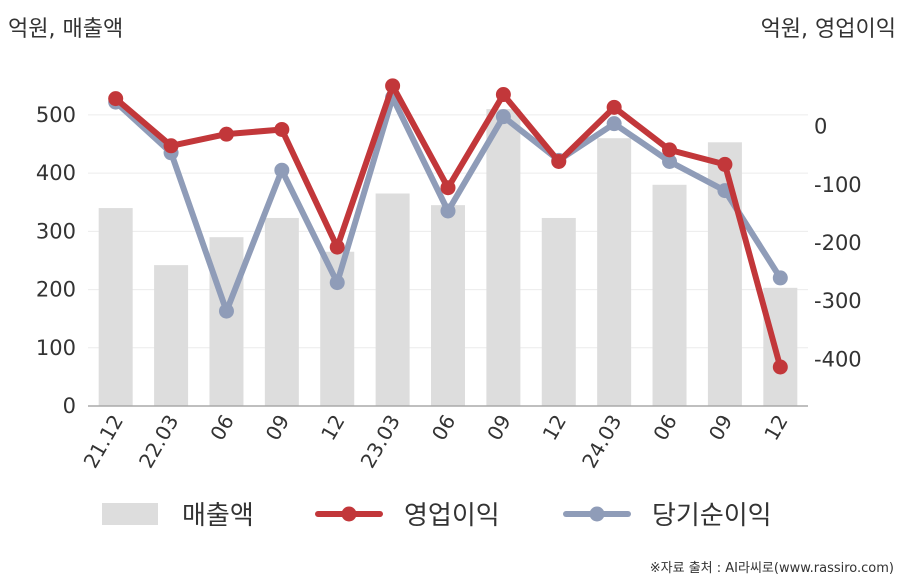 This screenshot has width=908, height=580. Describe the element at coordinates (838, 185) in the screenshot. I see `right-tick-label-1: -100` at that location.